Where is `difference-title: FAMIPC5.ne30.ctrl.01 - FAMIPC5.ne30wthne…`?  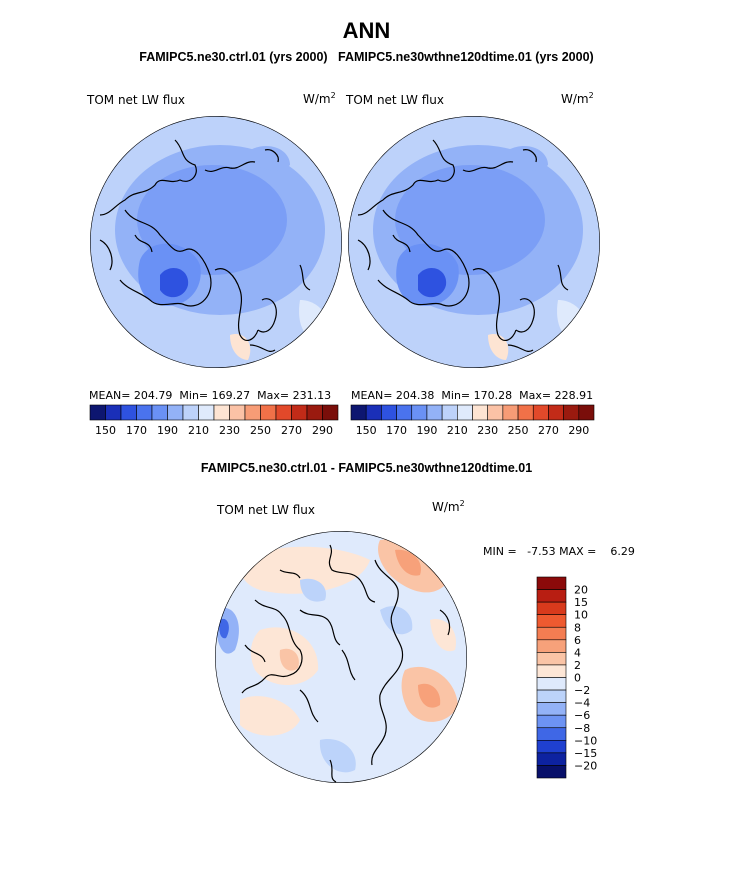 difference-title: FAMIPC5.ne30.ctrl.01 - FAMIPC5.ne30wthne… is located at coordinates (366, 468).